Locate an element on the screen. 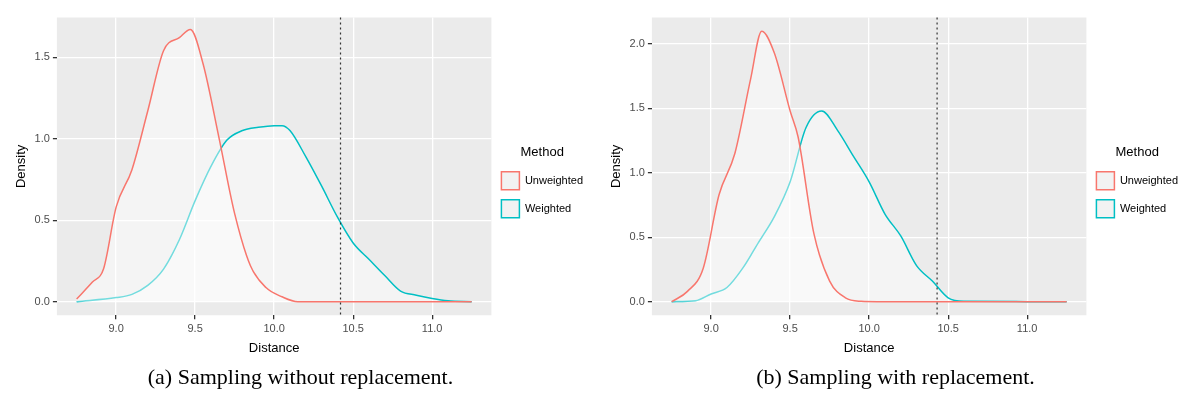 This screenshot has width=1193, height=404. y-tick-label: 2.0 is located at coordinates (637, 43).